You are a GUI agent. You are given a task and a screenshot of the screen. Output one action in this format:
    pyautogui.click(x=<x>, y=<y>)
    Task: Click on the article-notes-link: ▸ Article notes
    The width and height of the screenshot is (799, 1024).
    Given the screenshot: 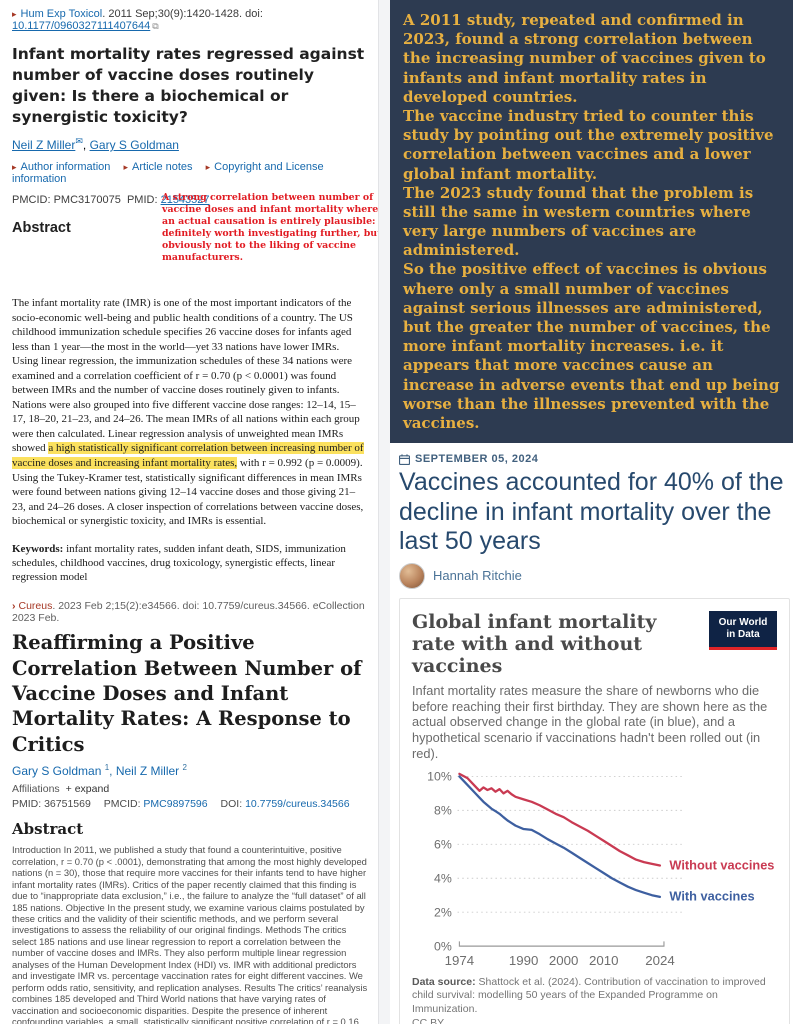 What is the action you would take?
    pyautogui.click(x=158, y=167)
    